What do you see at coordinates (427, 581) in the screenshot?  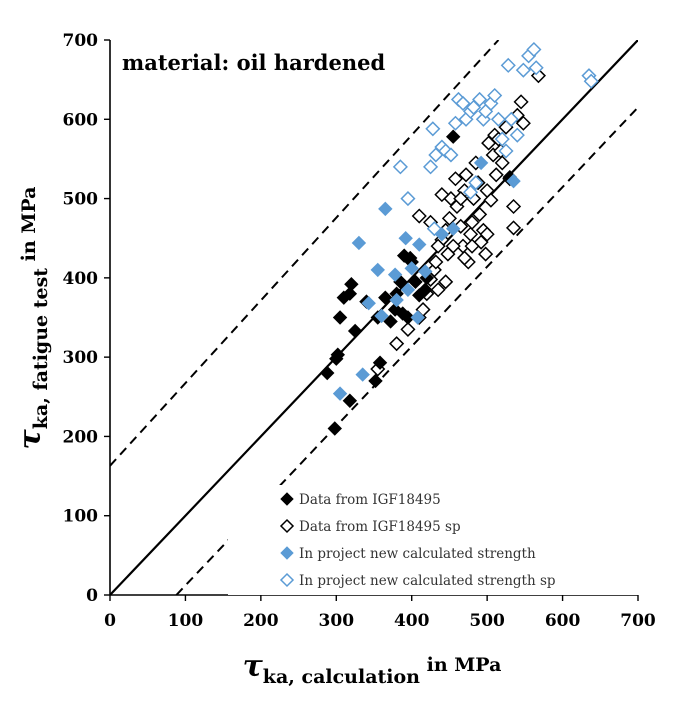 I see `legend-label: In project new calculated strength sp` at bounding box center [427, 581].